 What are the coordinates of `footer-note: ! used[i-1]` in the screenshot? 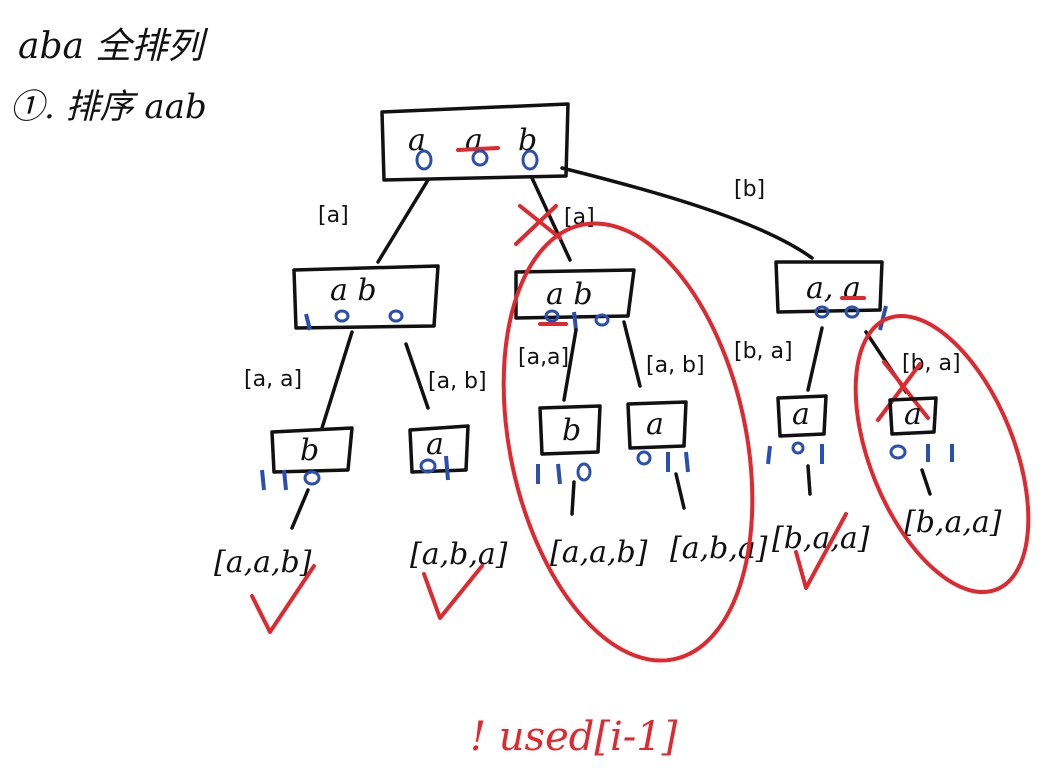 It's located at (574, 737).